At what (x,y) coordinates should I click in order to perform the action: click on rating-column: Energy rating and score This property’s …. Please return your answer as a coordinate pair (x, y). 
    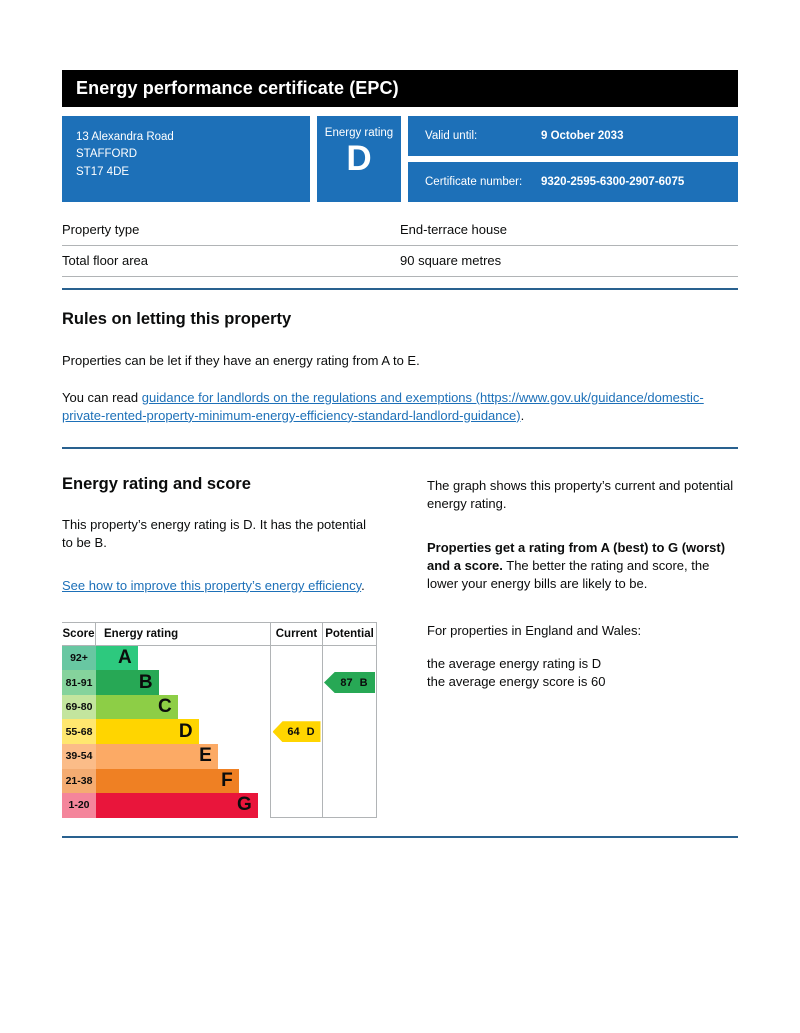
    Looking at the image, I should click on (221, 646).